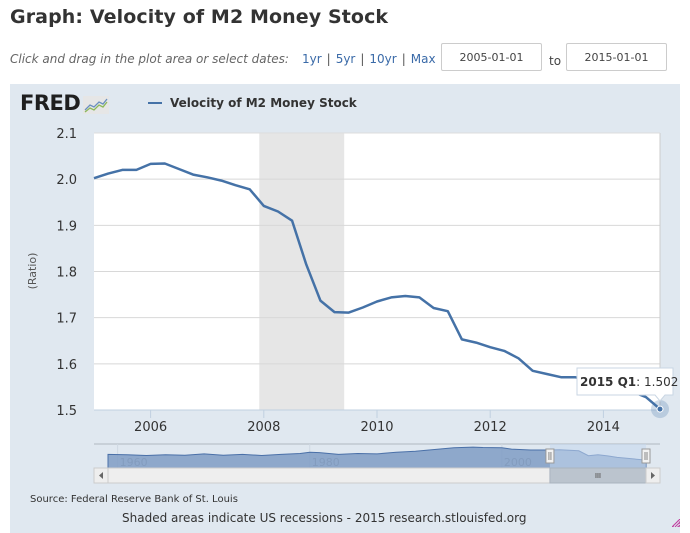 The width and height of the screenshot is (690, 533). I want to click on end-date-input, so click(616, 57).